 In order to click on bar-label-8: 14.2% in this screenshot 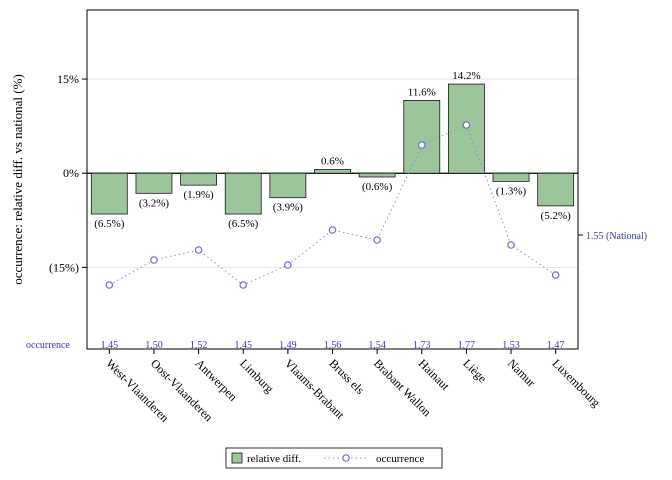, I will do `click(466, 76)`.